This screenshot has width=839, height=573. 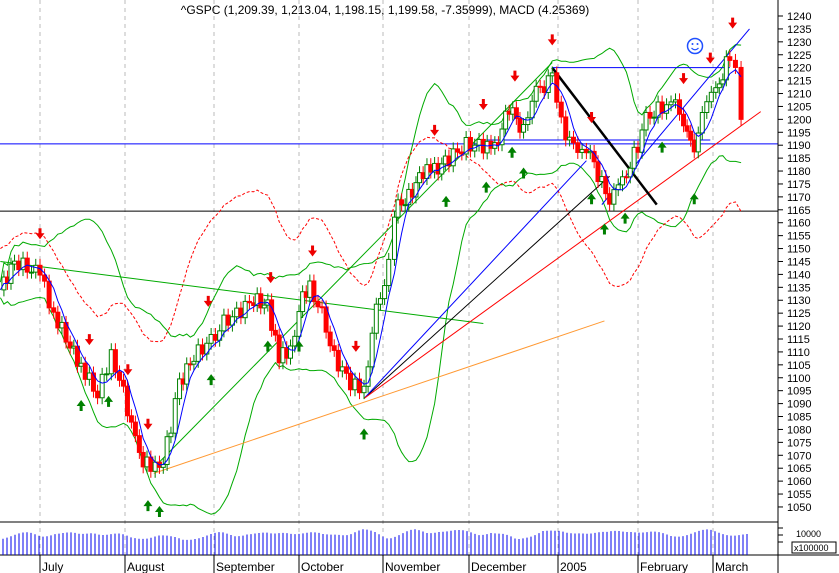 What do you see at coordinates (799, 95) in the screenshot?
I see `y-tick-label: 1210` at bounding box center [799, 95].